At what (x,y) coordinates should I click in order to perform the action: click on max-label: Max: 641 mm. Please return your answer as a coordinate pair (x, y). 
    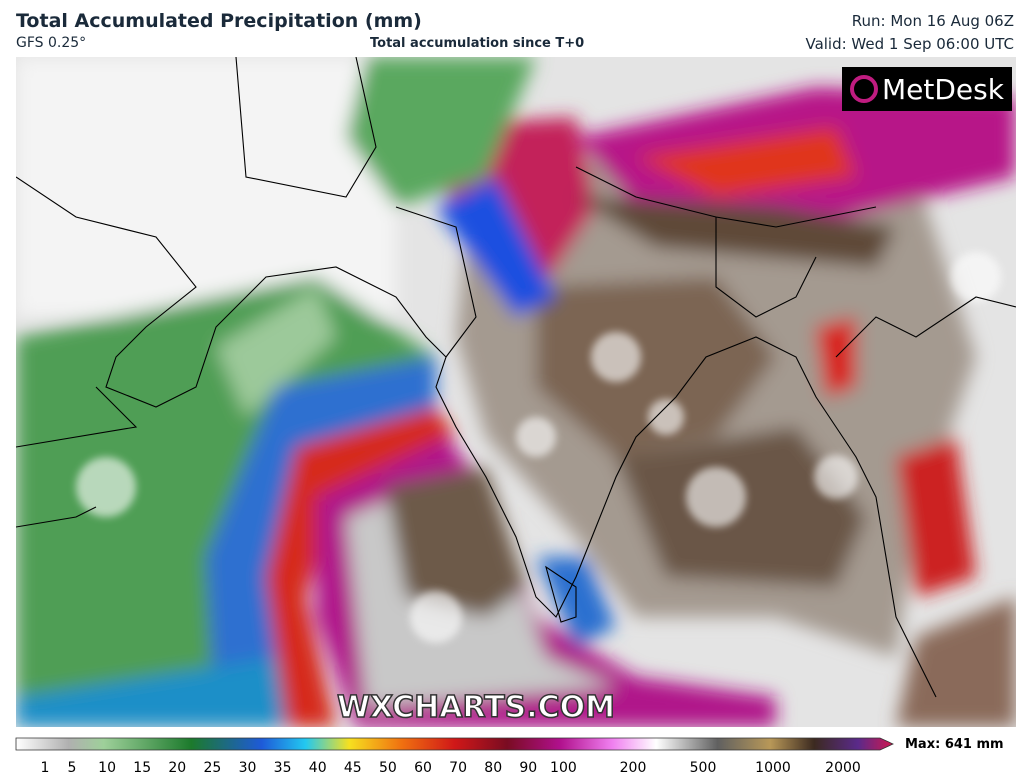
    Looking at the image, I should click on (954, 744).